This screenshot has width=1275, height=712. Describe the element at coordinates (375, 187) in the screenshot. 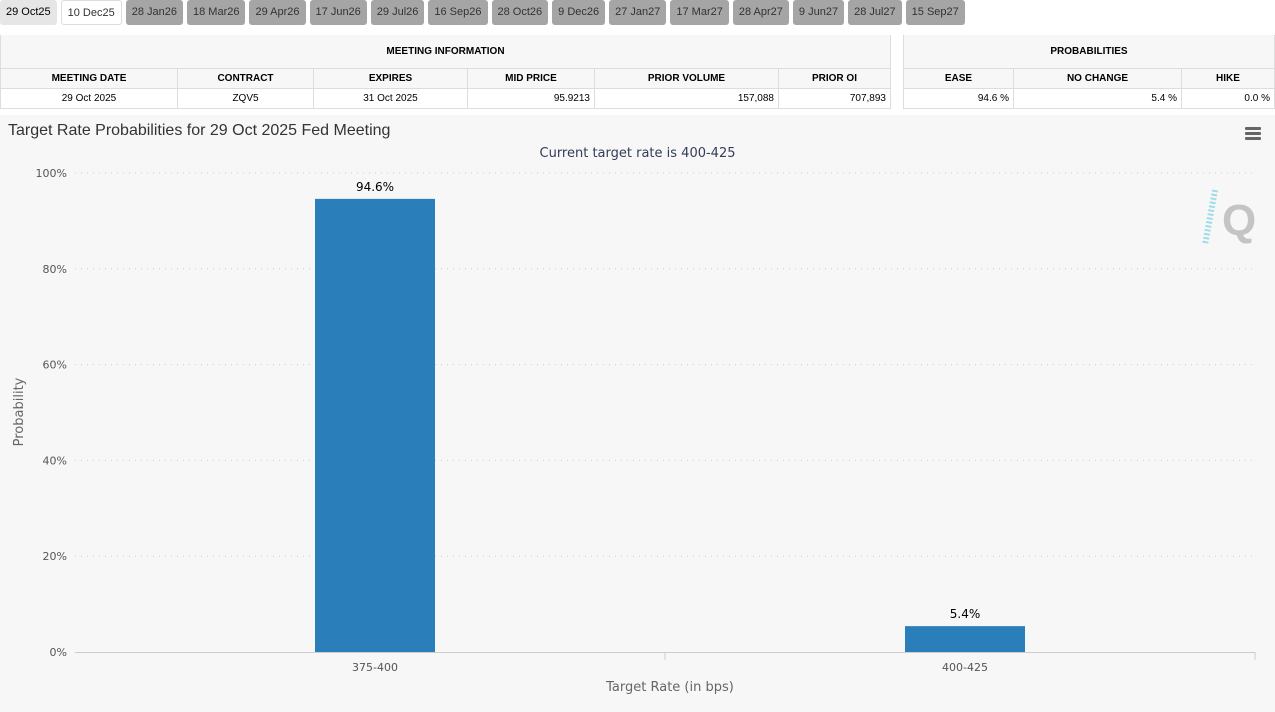

I see `data-label: 94.6%` at that location.